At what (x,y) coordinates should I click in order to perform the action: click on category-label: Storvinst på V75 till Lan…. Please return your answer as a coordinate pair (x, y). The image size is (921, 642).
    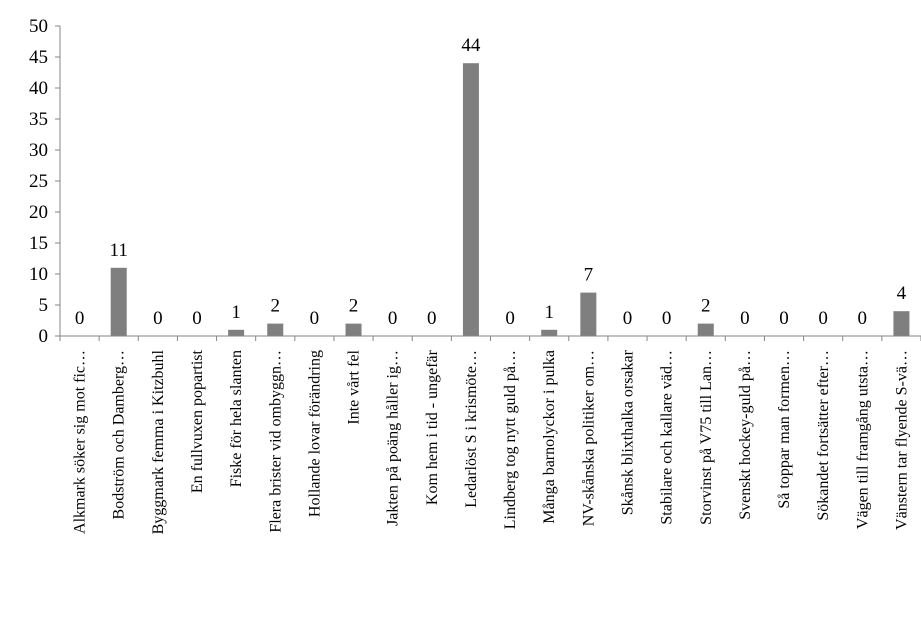
    Looking at the image, I should click on (706, 437).